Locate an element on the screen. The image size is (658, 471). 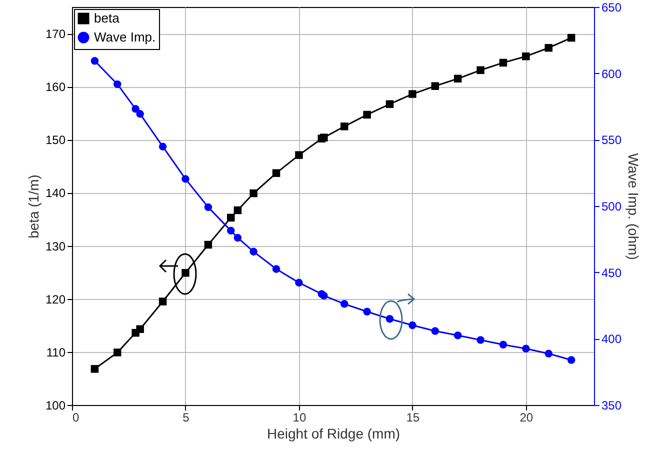
x-tick-label: 0 is located at coordinates (76, 417).